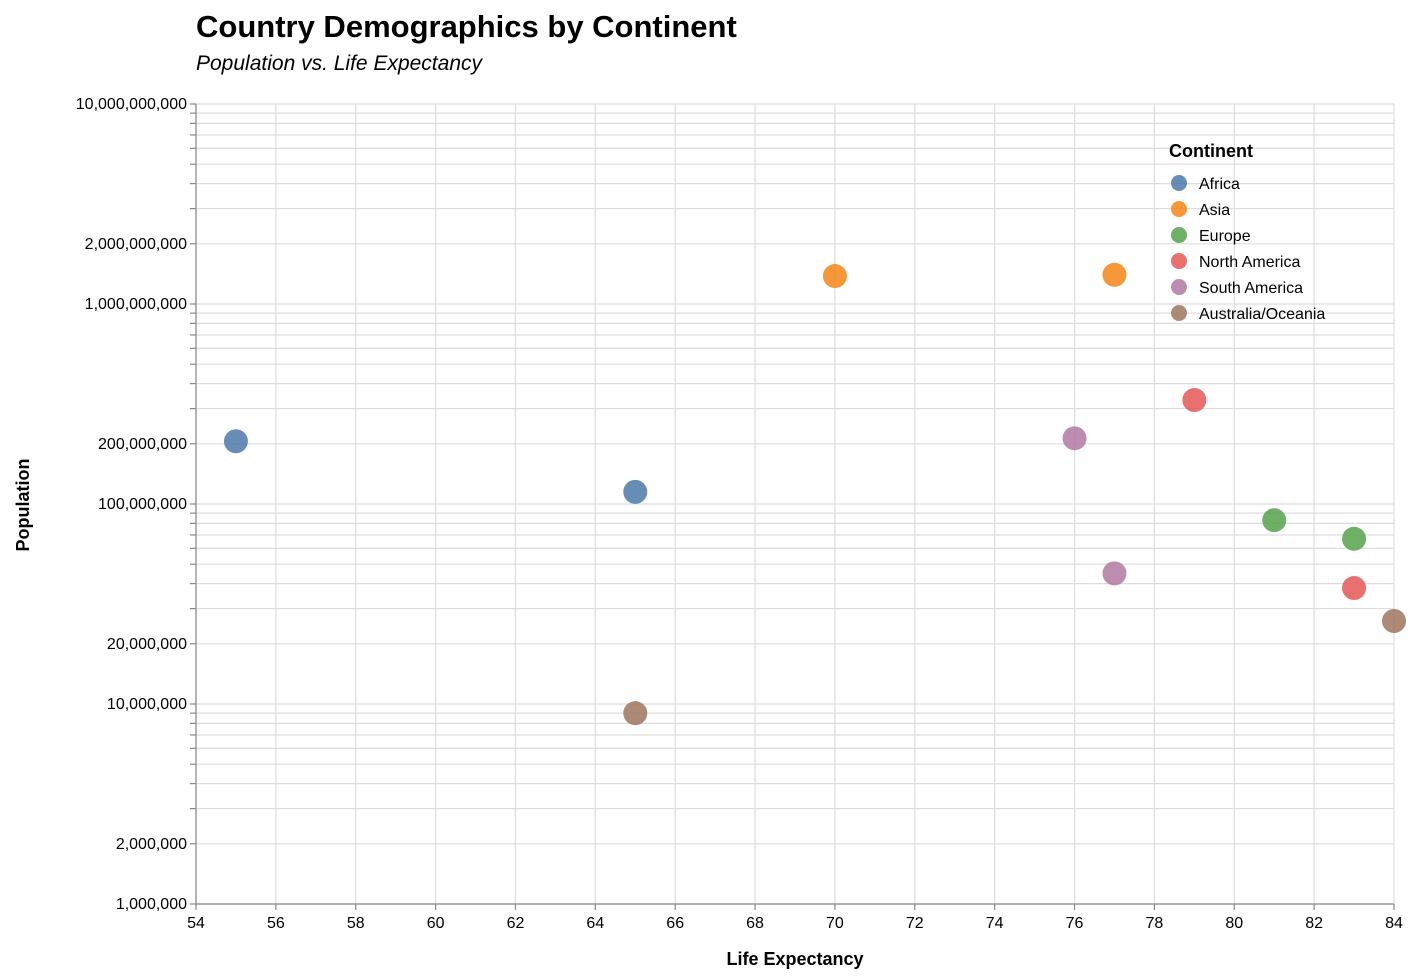 The height and width of the screenshot is (978, 1420). Describe the element at coordinates (1211, 151) in the screenshot. I see `legend-title: Continent` at that location.